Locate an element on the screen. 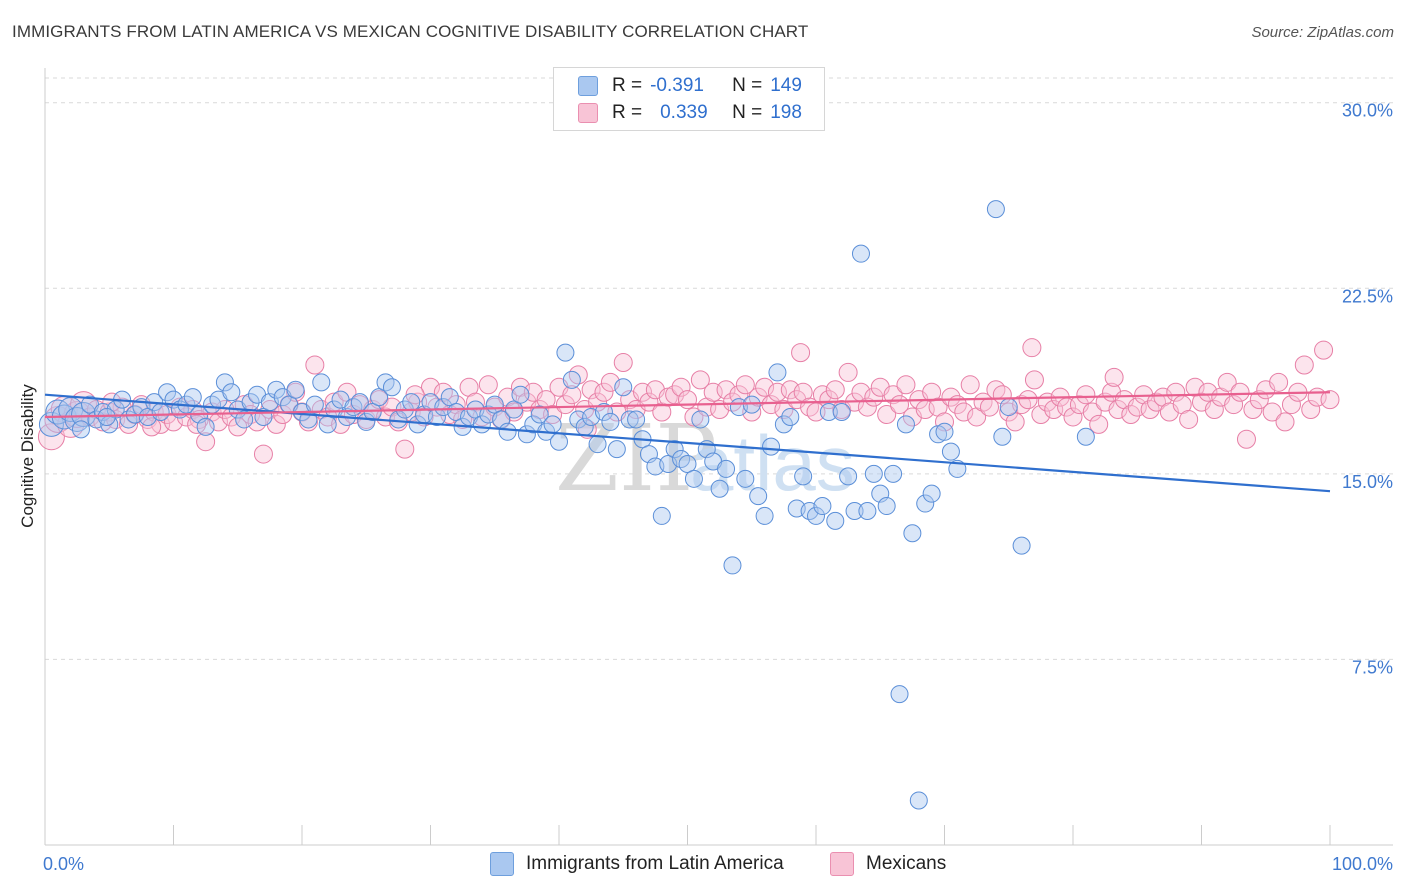  y-tick-label: 22.5% is located at coordinates (1367, 296).